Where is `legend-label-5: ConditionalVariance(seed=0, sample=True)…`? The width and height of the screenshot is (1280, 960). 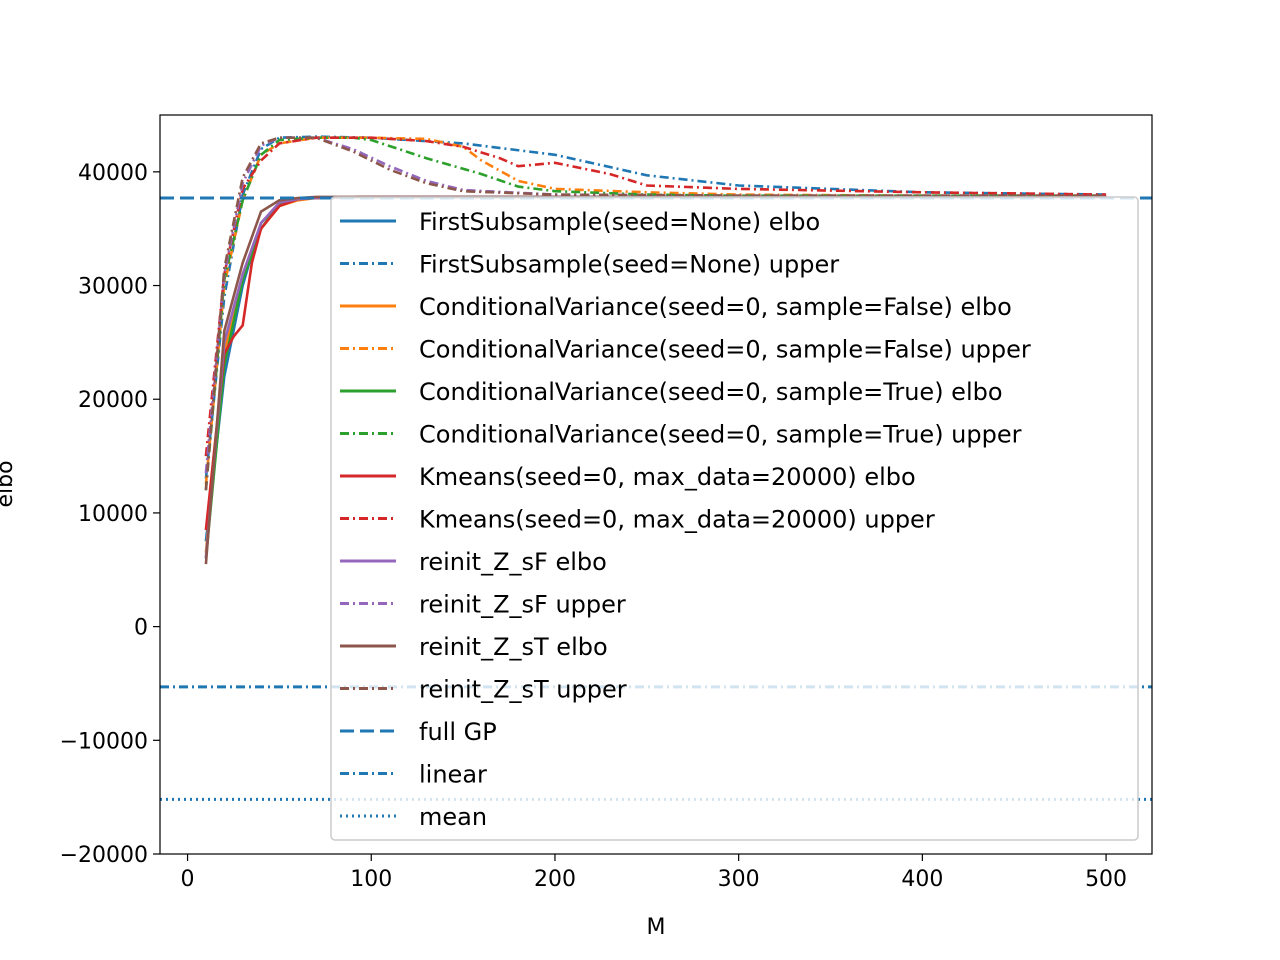 legend-label-5: ConditionalVariance(seed=0, sample=True)… is located at coordinates (720, 435).